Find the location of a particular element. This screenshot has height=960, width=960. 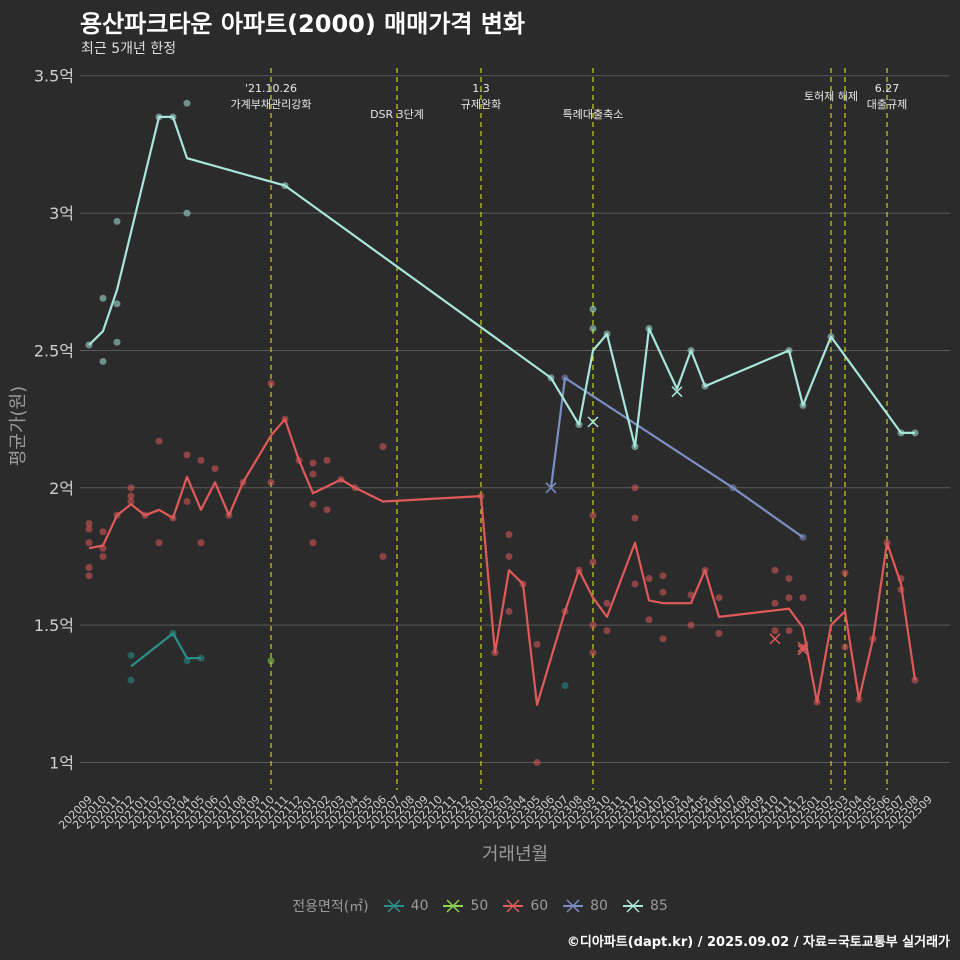

y-tick-label: 3.5억 is located at coordinates (54, 76).